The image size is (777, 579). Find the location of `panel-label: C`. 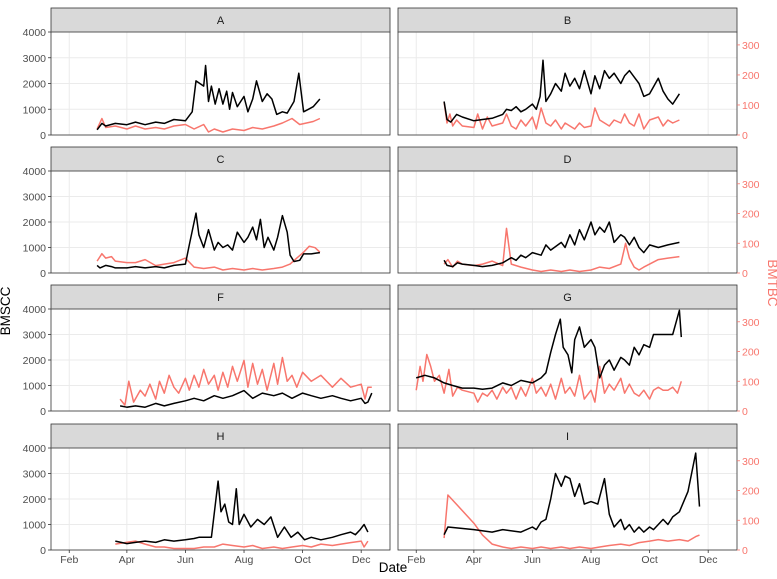

panel-label: C is located at coordinates (221, 160).